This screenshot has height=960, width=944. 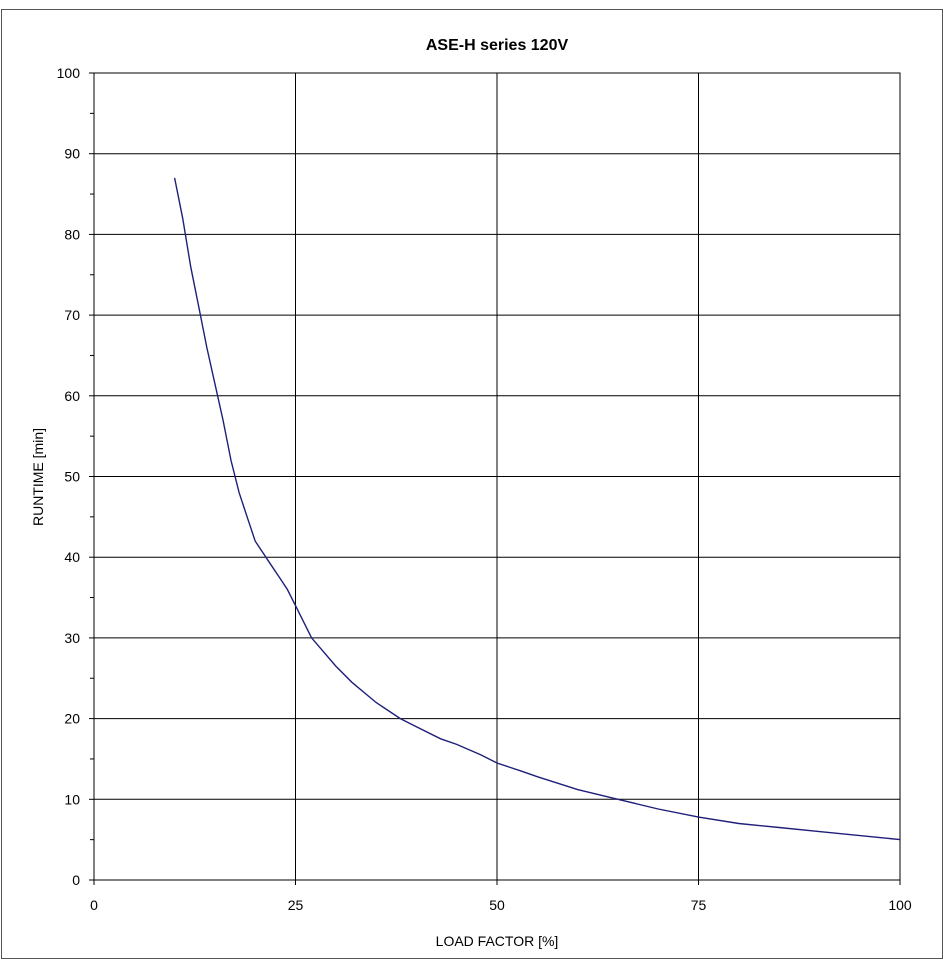 What do you see at coordinates (900, 905) in the screenshot?
I see `x-tick-label: 100` at bounding box center [900, 905].